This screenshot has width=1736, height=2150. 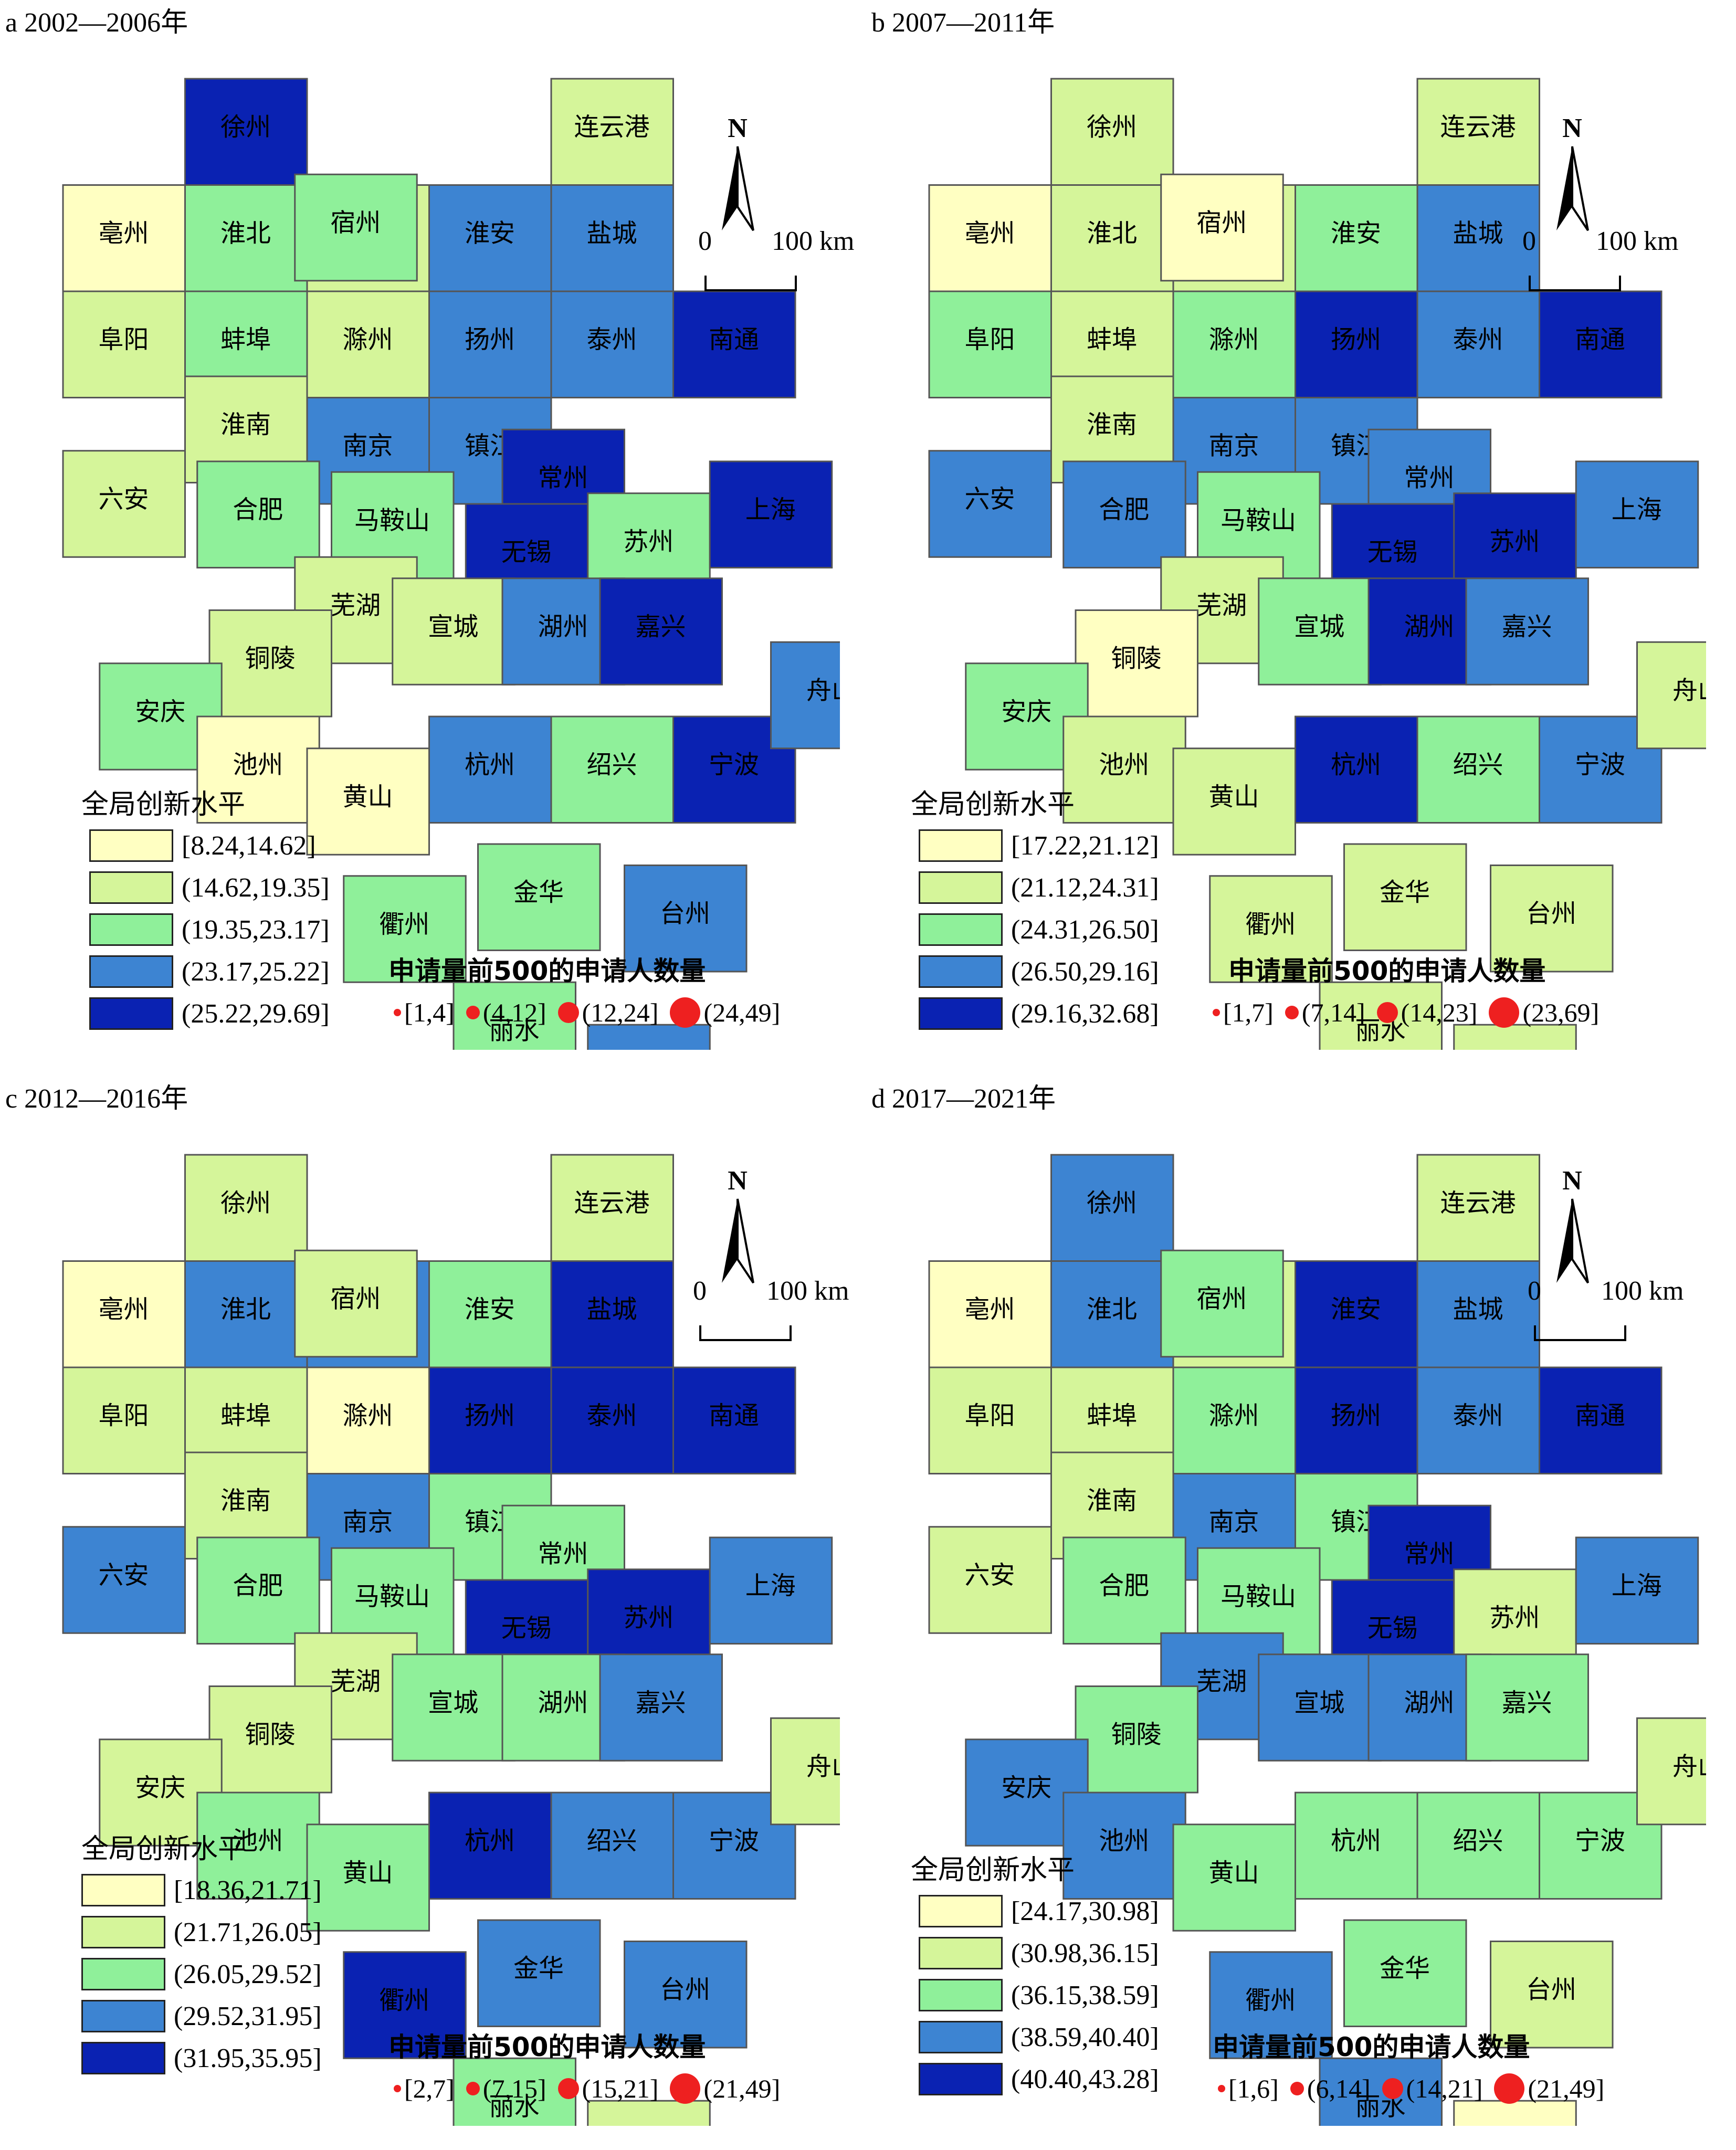 What do you see at coordinates (1234, 339) in the screenshot?
I see `city-label: 滁州` at bounding box center [1234, 339].